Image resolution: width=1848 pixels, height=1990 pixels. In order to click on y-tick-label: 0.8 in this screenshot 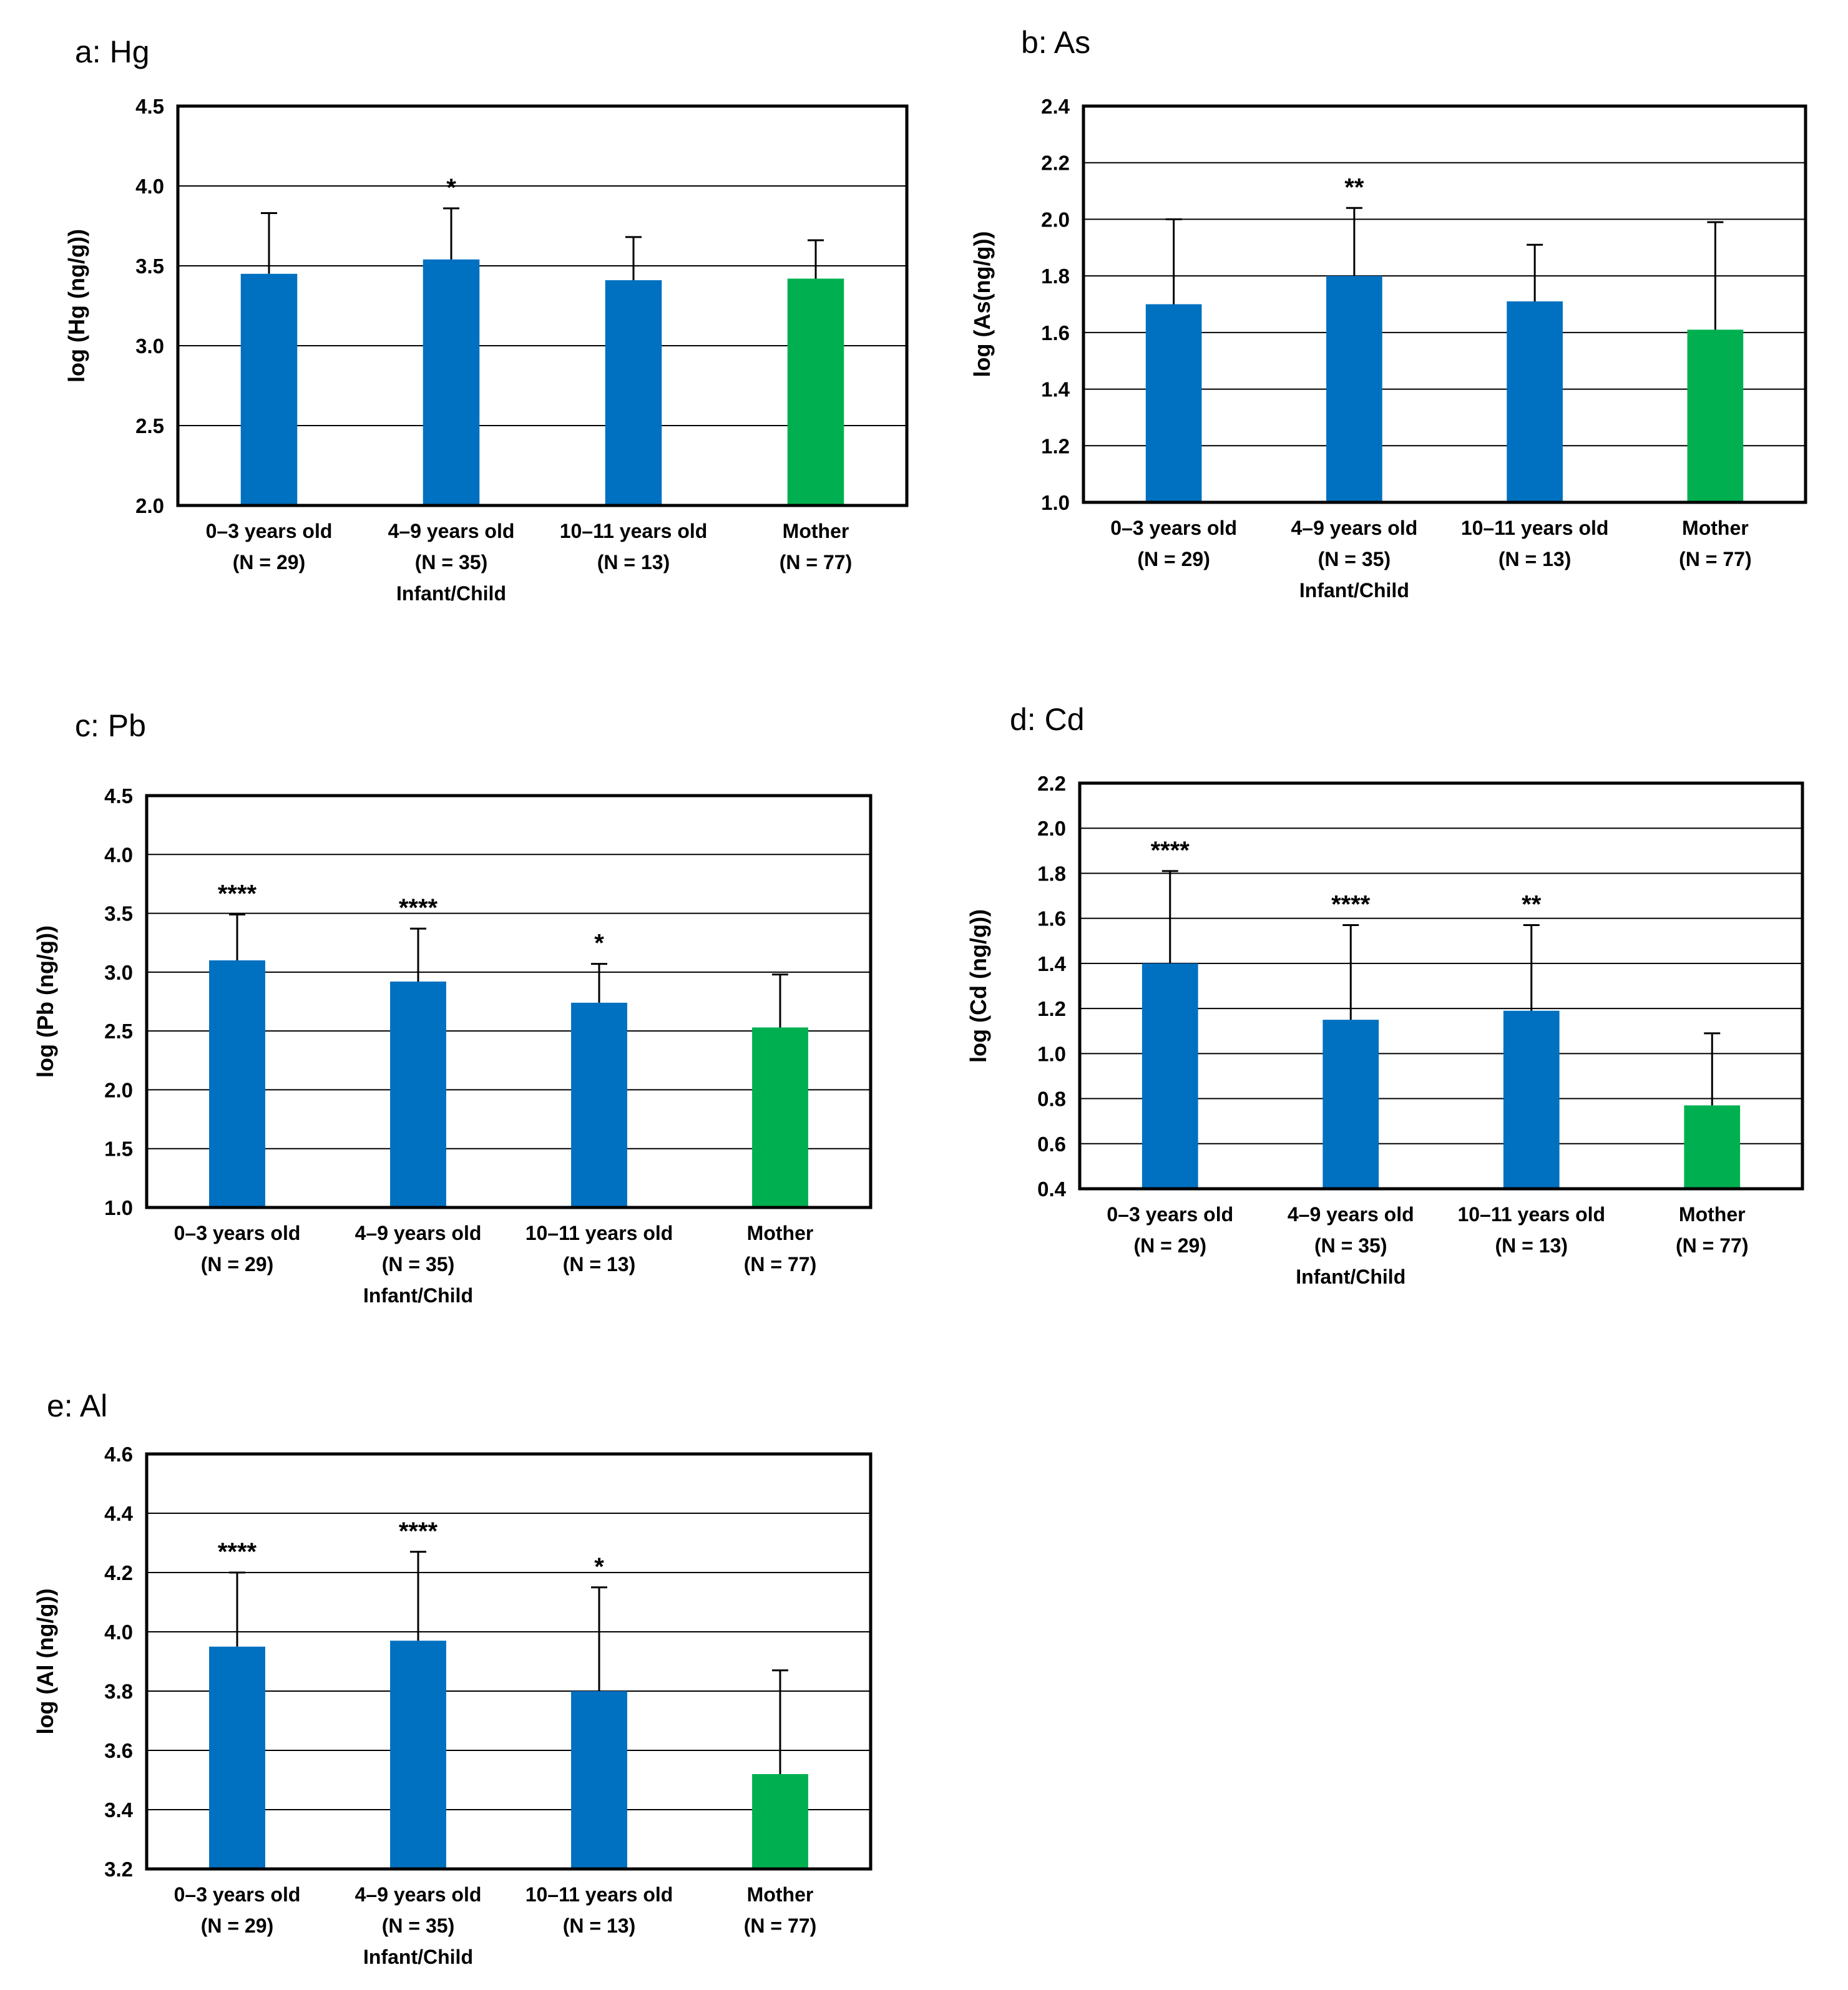, I will do `click(1051, 1100)`.